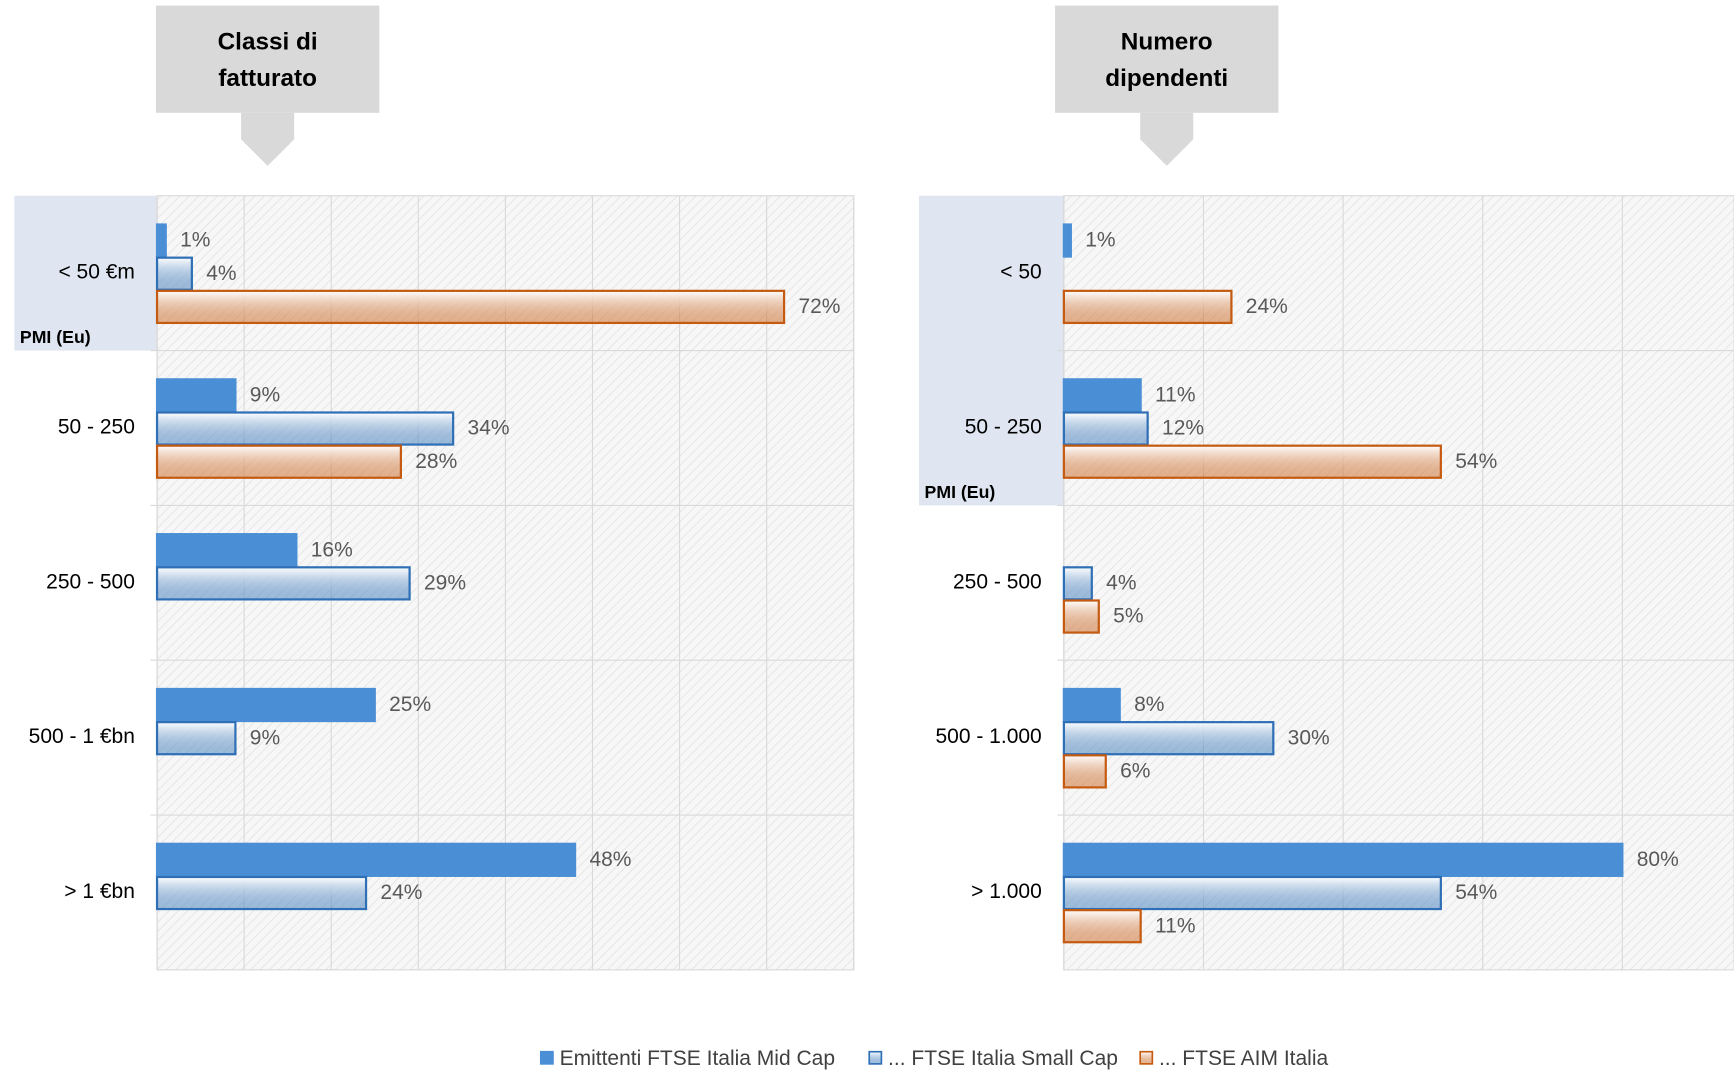  What do you see at coordinates (436, 461) in the screenshot?
I see `value-label: 28%` at bounding box center [436, 461].